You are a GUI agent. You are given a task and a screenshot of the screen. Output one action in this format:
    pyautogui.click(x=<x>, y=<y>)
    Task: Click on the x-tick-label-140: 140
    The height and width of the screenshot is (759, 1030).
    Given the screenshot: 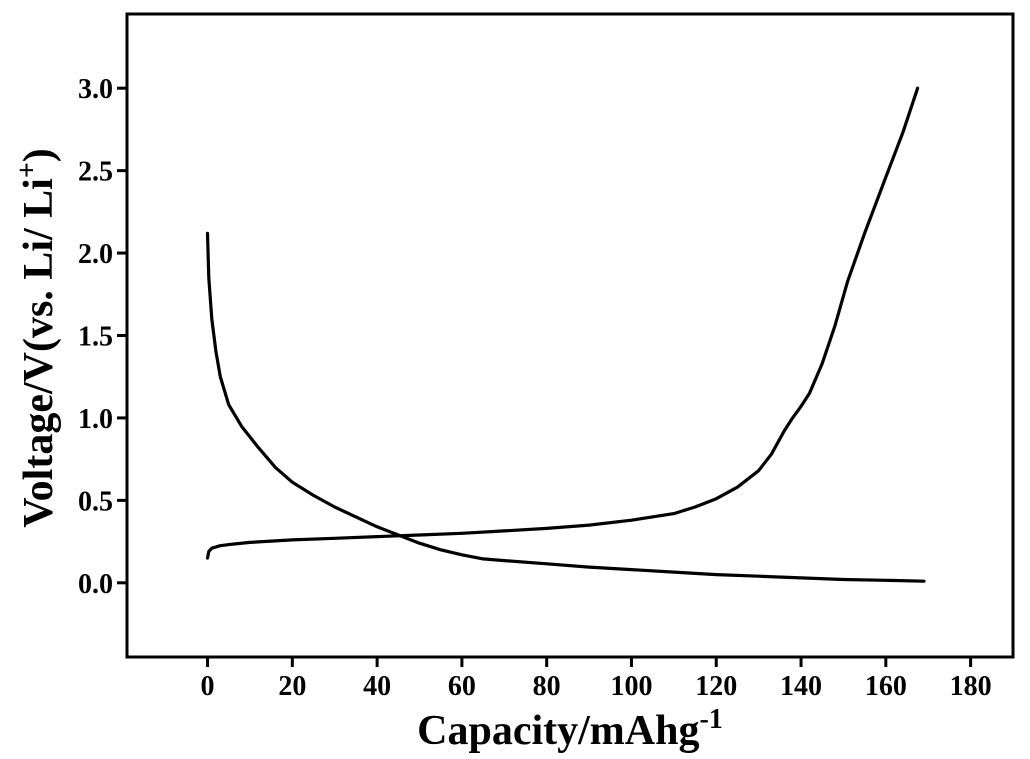 What is the action you would take?
    pyautogui.click(x=801, y=686)
    